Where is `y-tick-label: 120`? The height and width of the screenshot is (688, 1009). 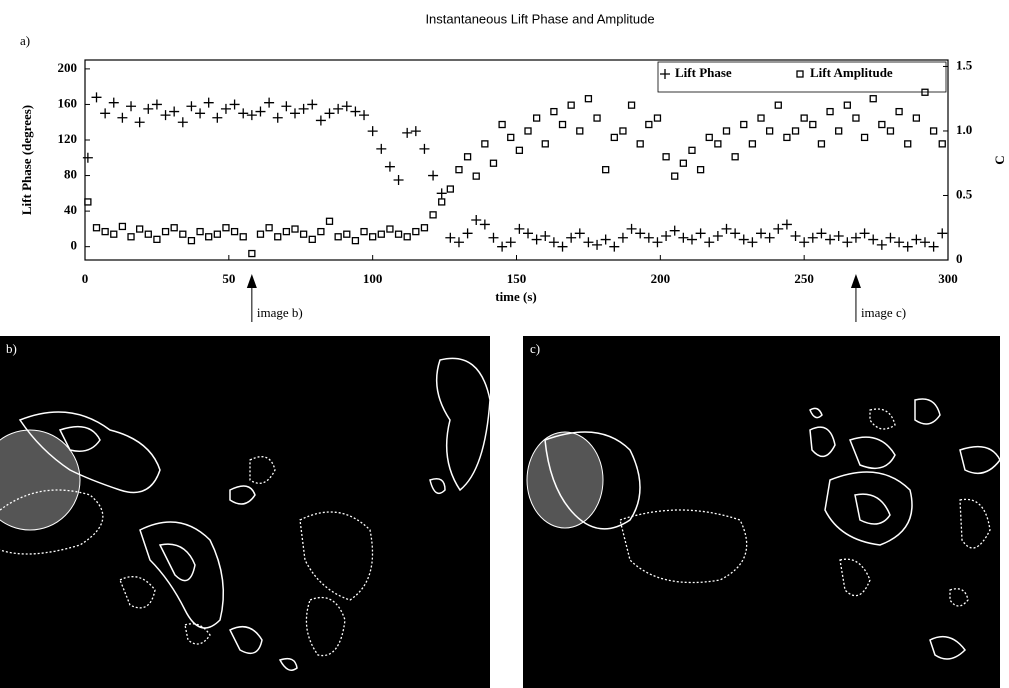 y-tick-label: 120 is located at coordinates (68, 138).